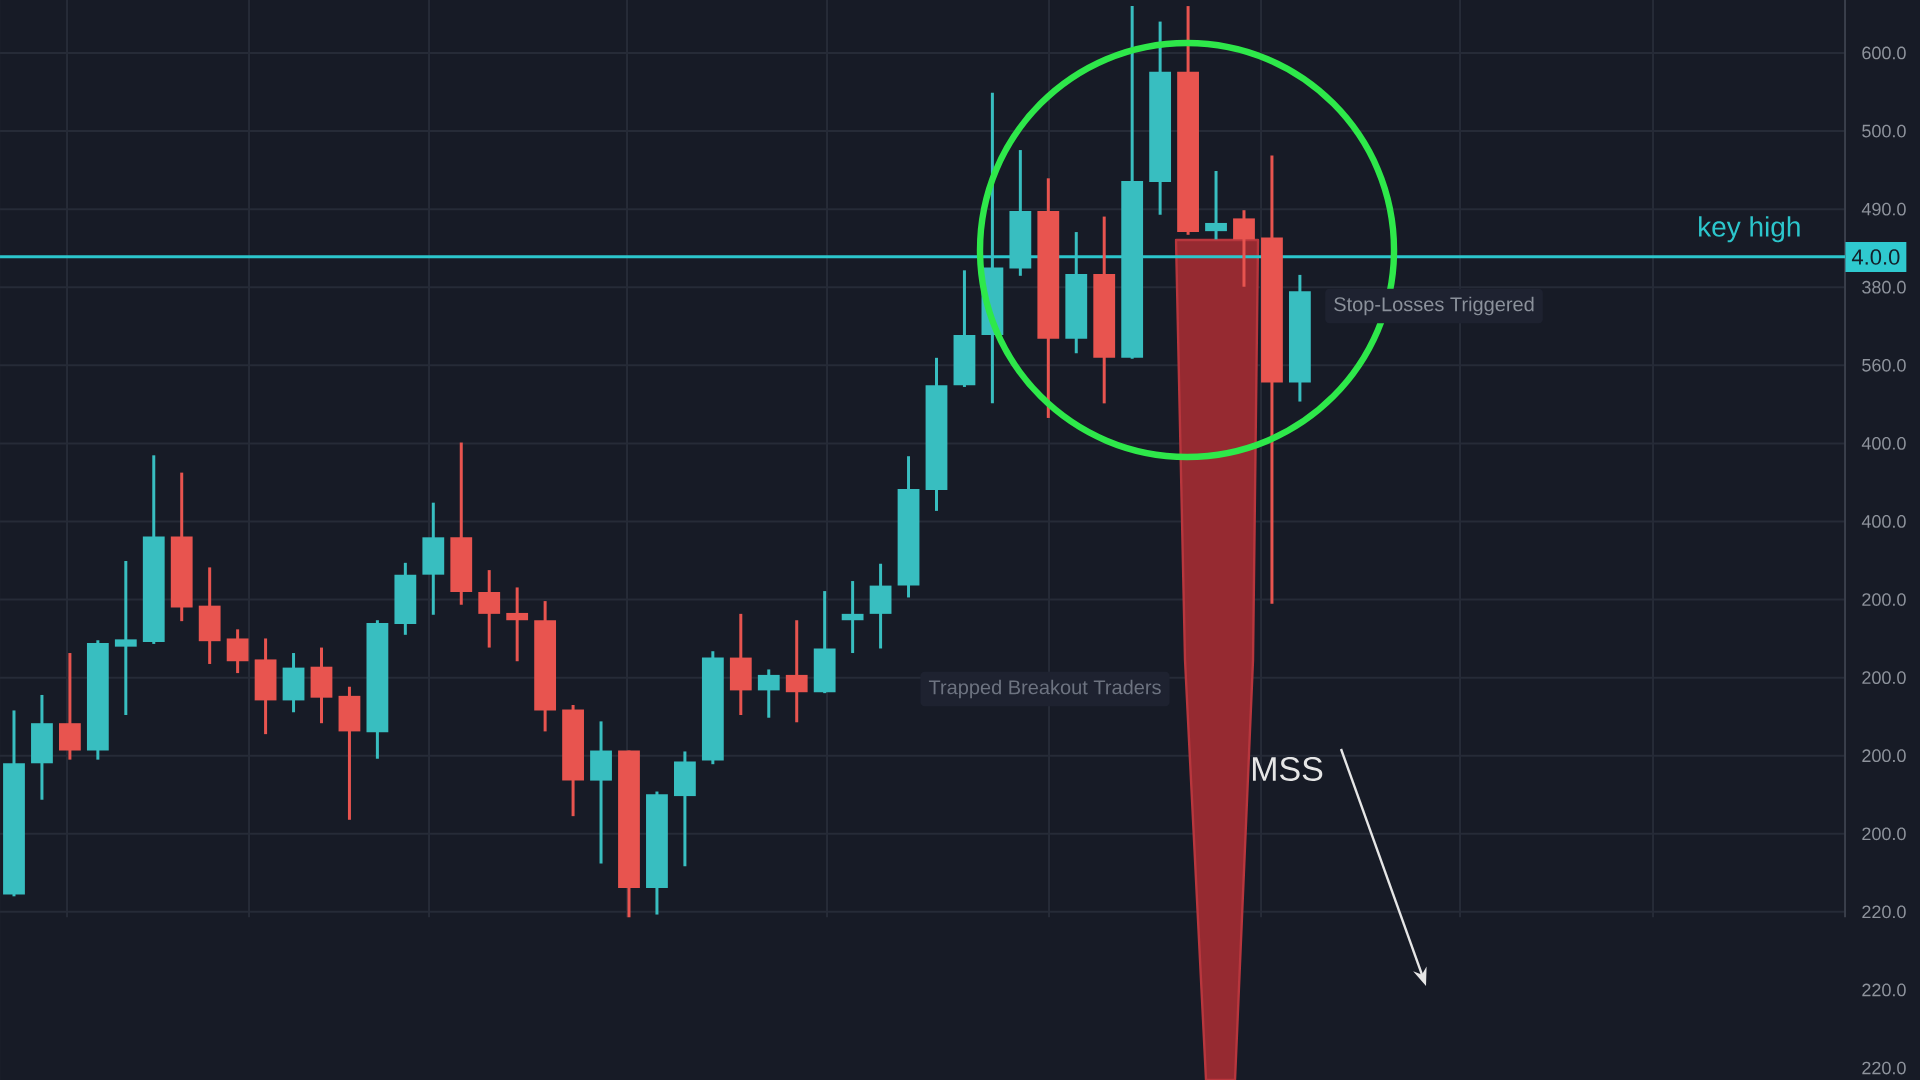  Describe the element at coordinates (1287, 769) in the screenshot. I see `annotation: MSS` at that location.